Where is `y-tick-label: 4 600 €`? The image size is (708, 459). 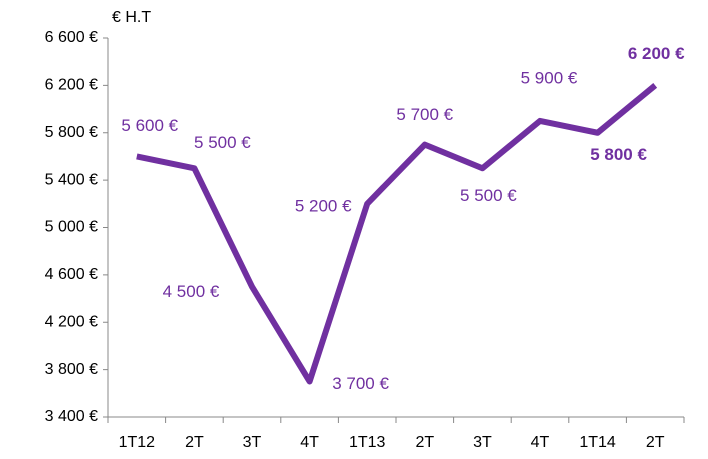 y-tick-label: 4 600 € is located at coordinates (71, 274).